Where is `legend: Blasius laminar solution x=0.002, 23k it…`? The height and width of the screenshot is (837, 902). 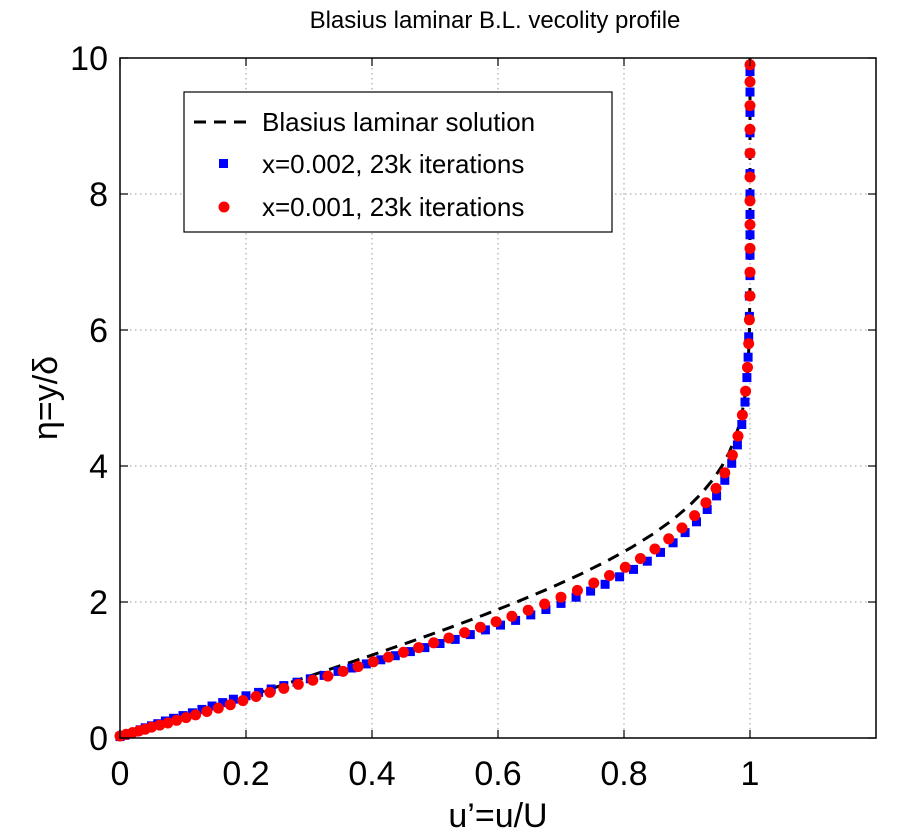 legend: Blasius laminar solution x=0.002, 23k it… is located at coordinates (398, 162).